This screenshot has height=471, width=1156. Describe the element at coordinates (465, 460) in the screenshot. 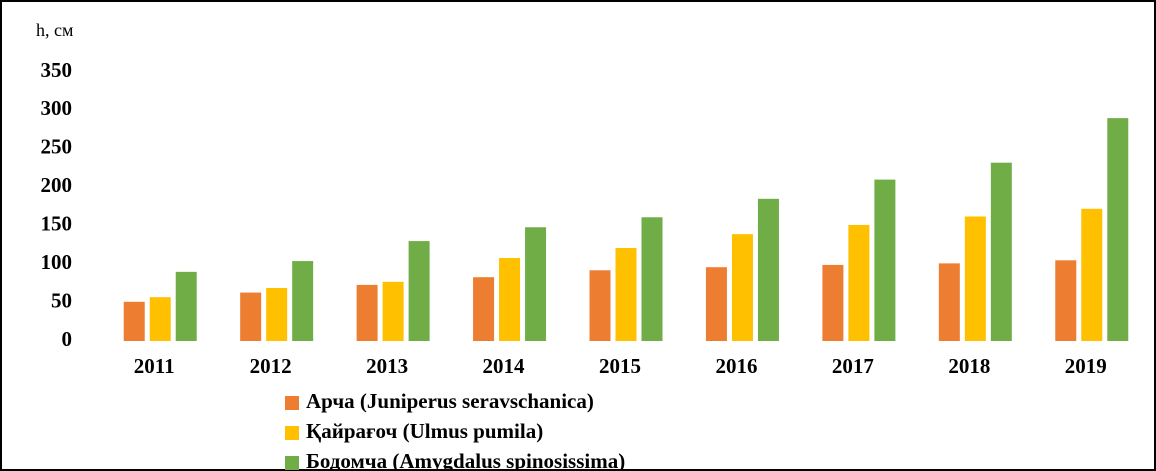

I see `legend-label: Бодомча (Amygdalus spinosissima)` at that location.